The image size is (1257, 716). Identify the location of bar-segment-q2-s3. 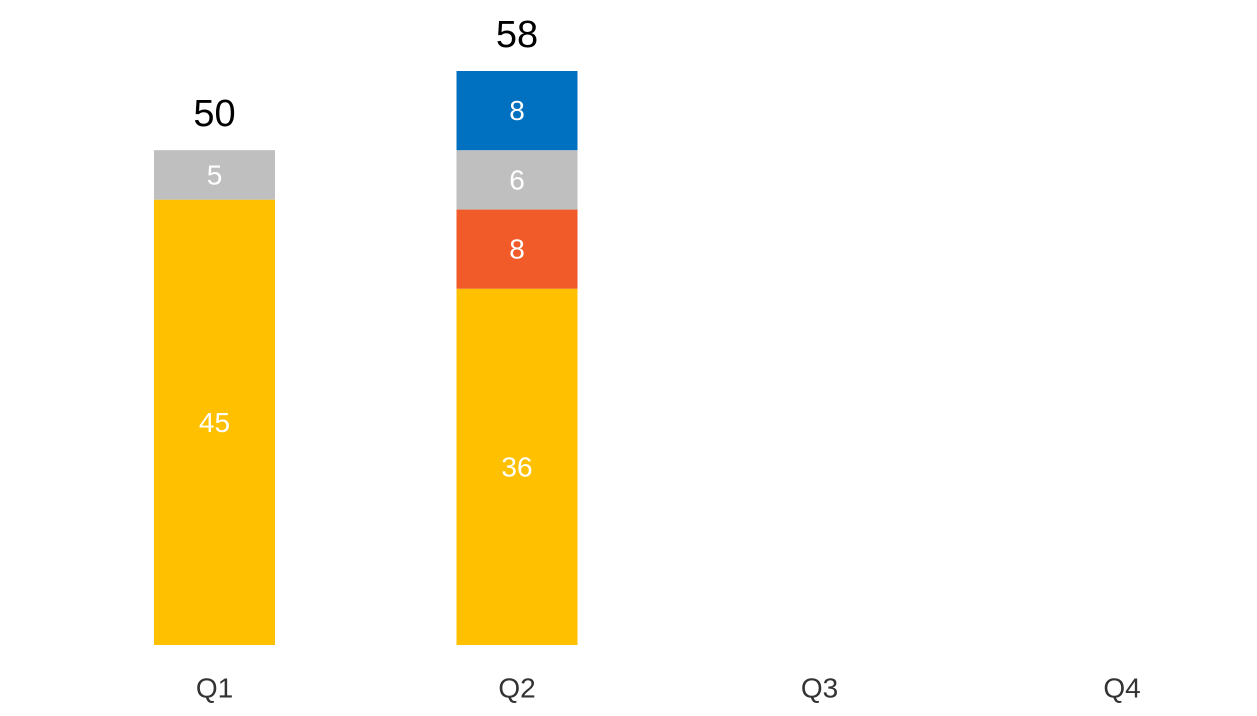
(517, 180).